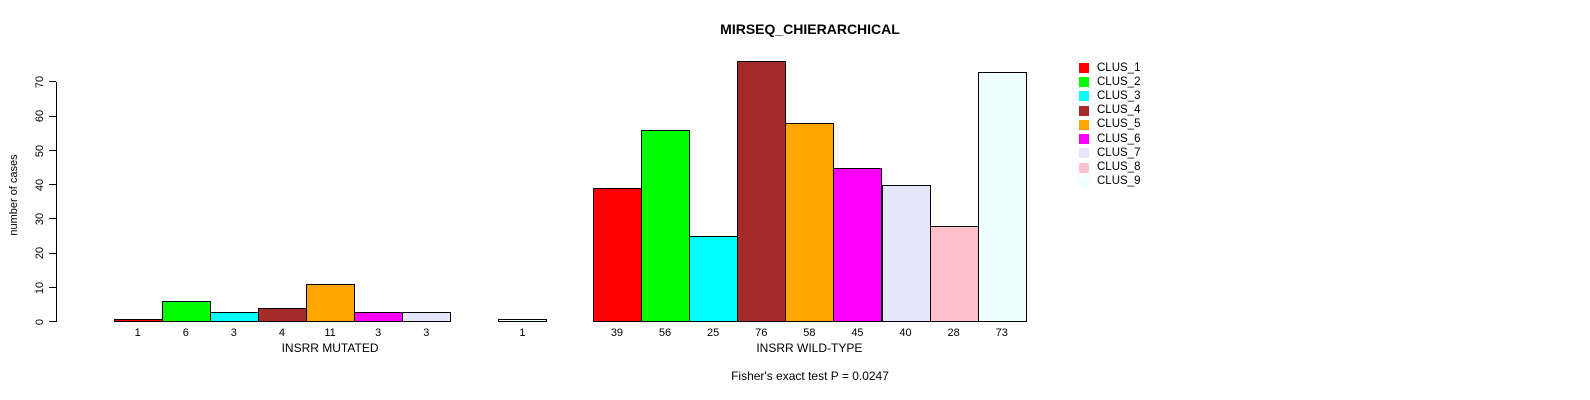  What do you see at coordinates (40, 322) in the screenshot?
I see `y-axis-tick-label: 0` at bounding box center [40, 322].